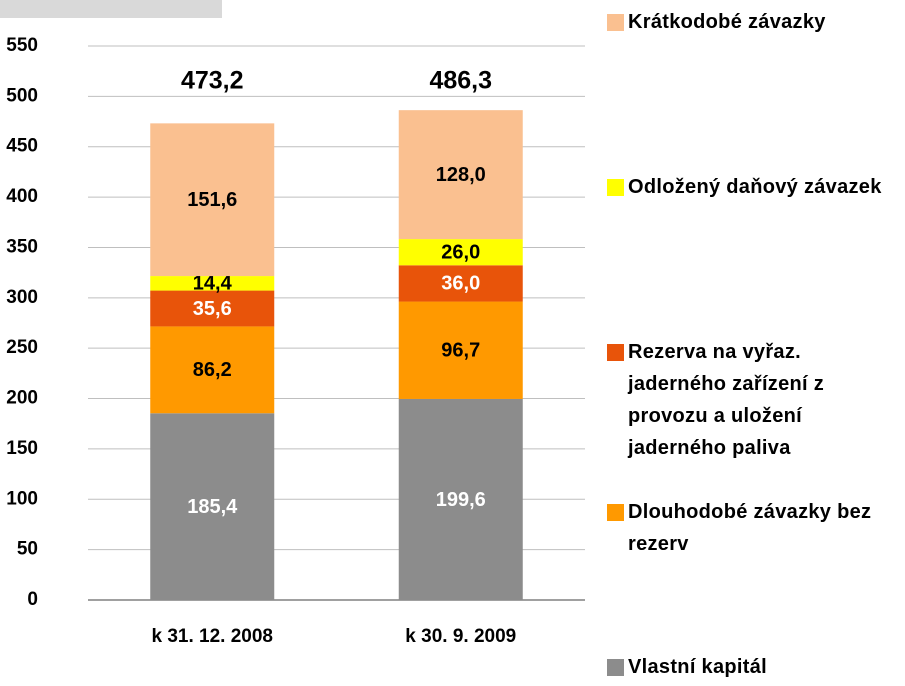 The width and height of the screenshot is (905, 686). I want to click on legend-label: Krátkodobé závazky, so click(727, 22).